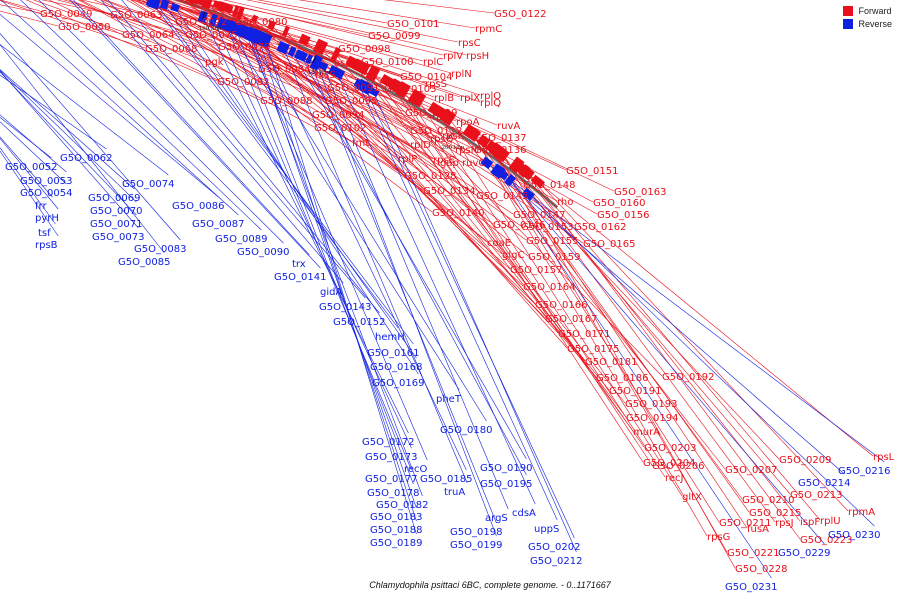 This screenshot has width=900, height=600. What do you see at coordinates (619, 203) in the screenshot?
I see `forward-label: G5O_0160` at bounding box center [619, 203].